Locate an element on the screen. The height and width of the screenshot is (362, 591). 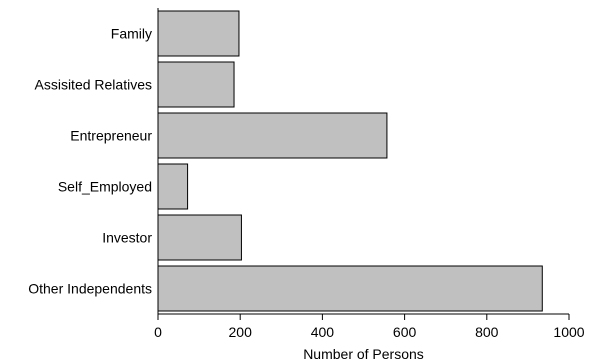
category-label-4: Investor is located at coordinates (127, 238).